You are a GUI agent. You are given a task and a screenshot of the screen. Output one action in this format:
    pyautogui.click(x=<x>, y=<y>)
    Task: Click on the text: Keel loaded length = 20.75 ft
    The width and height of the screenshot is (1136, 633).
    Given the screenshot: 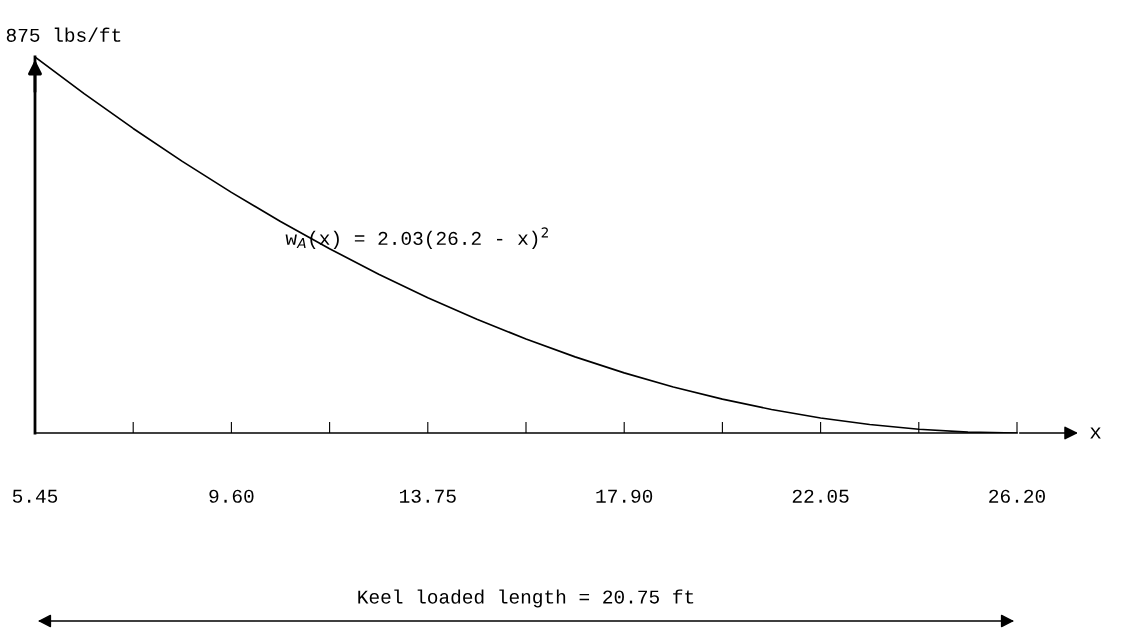 What is the action you would take?
    pyautogui.click(x=526, y=598)
    